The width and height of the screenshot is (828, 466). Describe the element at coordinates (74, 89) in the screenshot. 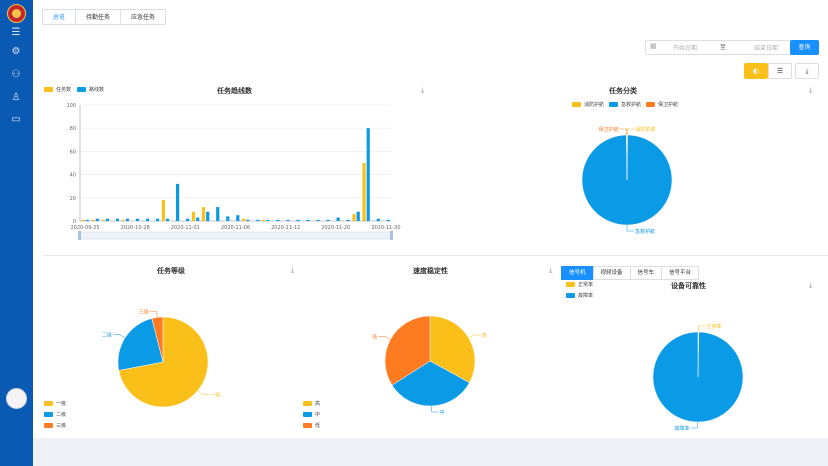

I see `trend-legend: 任务数 路线数` at that location.